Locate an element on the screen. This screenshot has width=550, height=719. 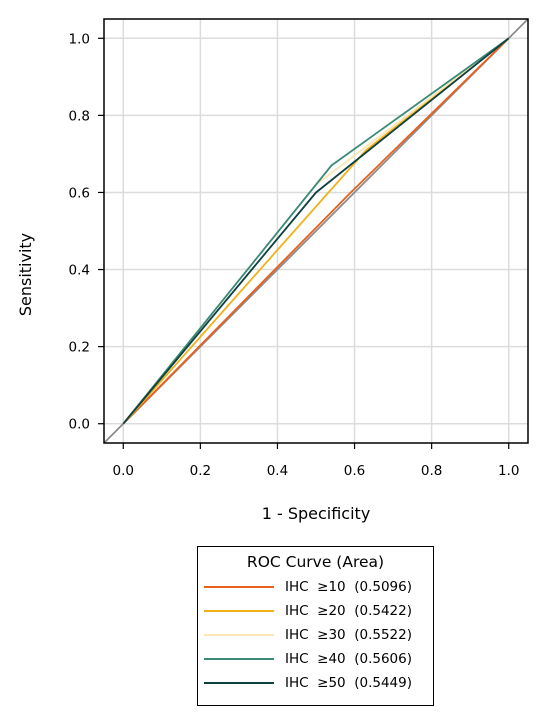
x-tick-label-0: 0.0 is located at coordinates (123, 471).